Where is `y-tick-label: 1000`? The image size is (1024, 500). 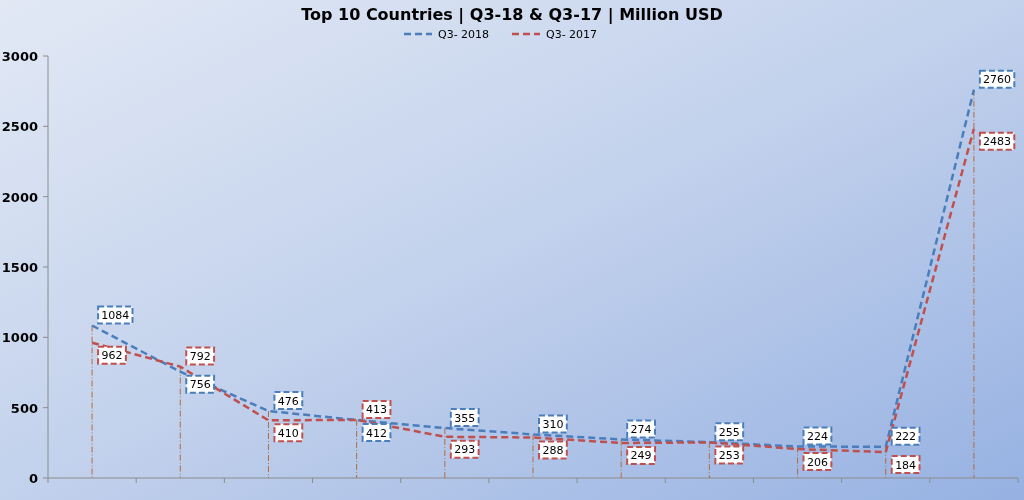 y-tick-label: 1000 is located at coordinates (19, 338).